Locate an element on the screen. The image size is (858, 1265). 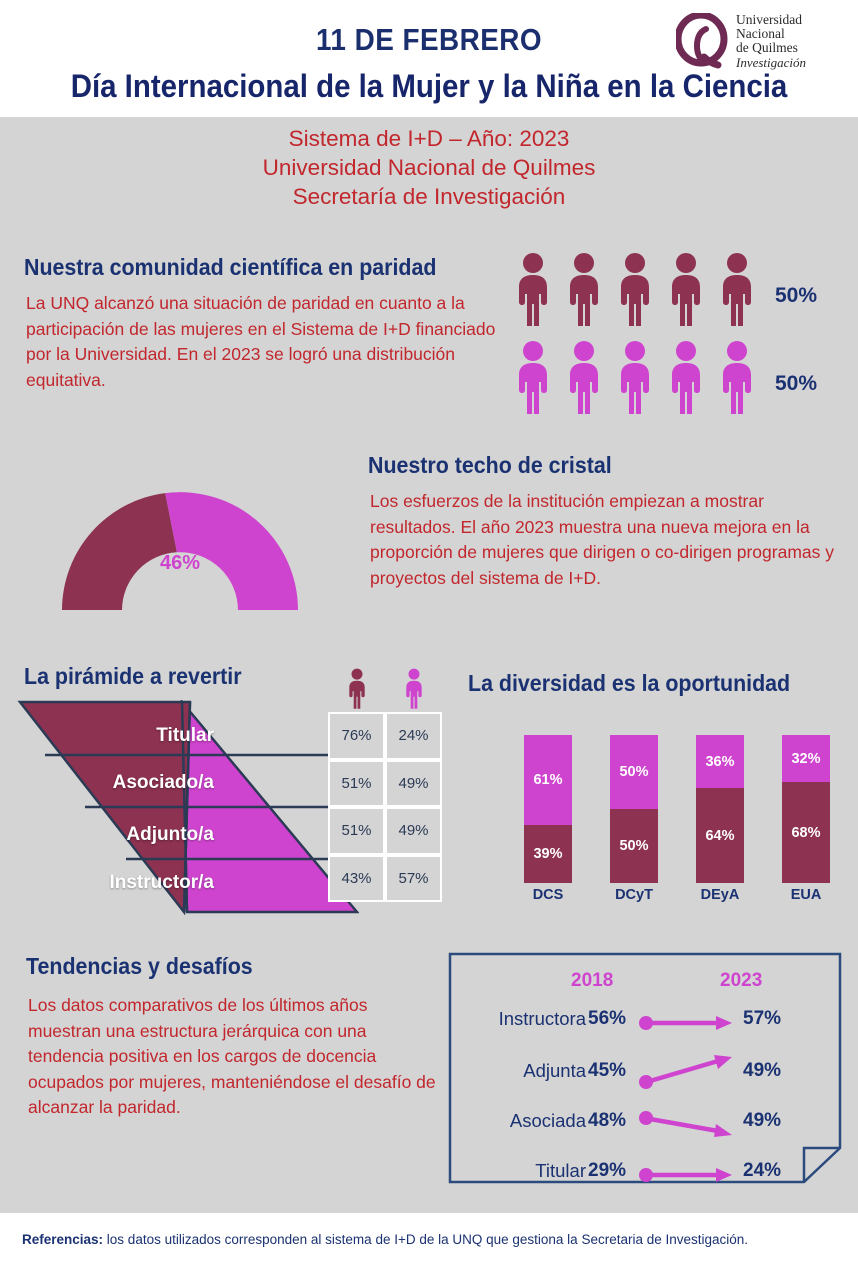
trend-value-2018: 29% is located at coordinates (607, 1170).